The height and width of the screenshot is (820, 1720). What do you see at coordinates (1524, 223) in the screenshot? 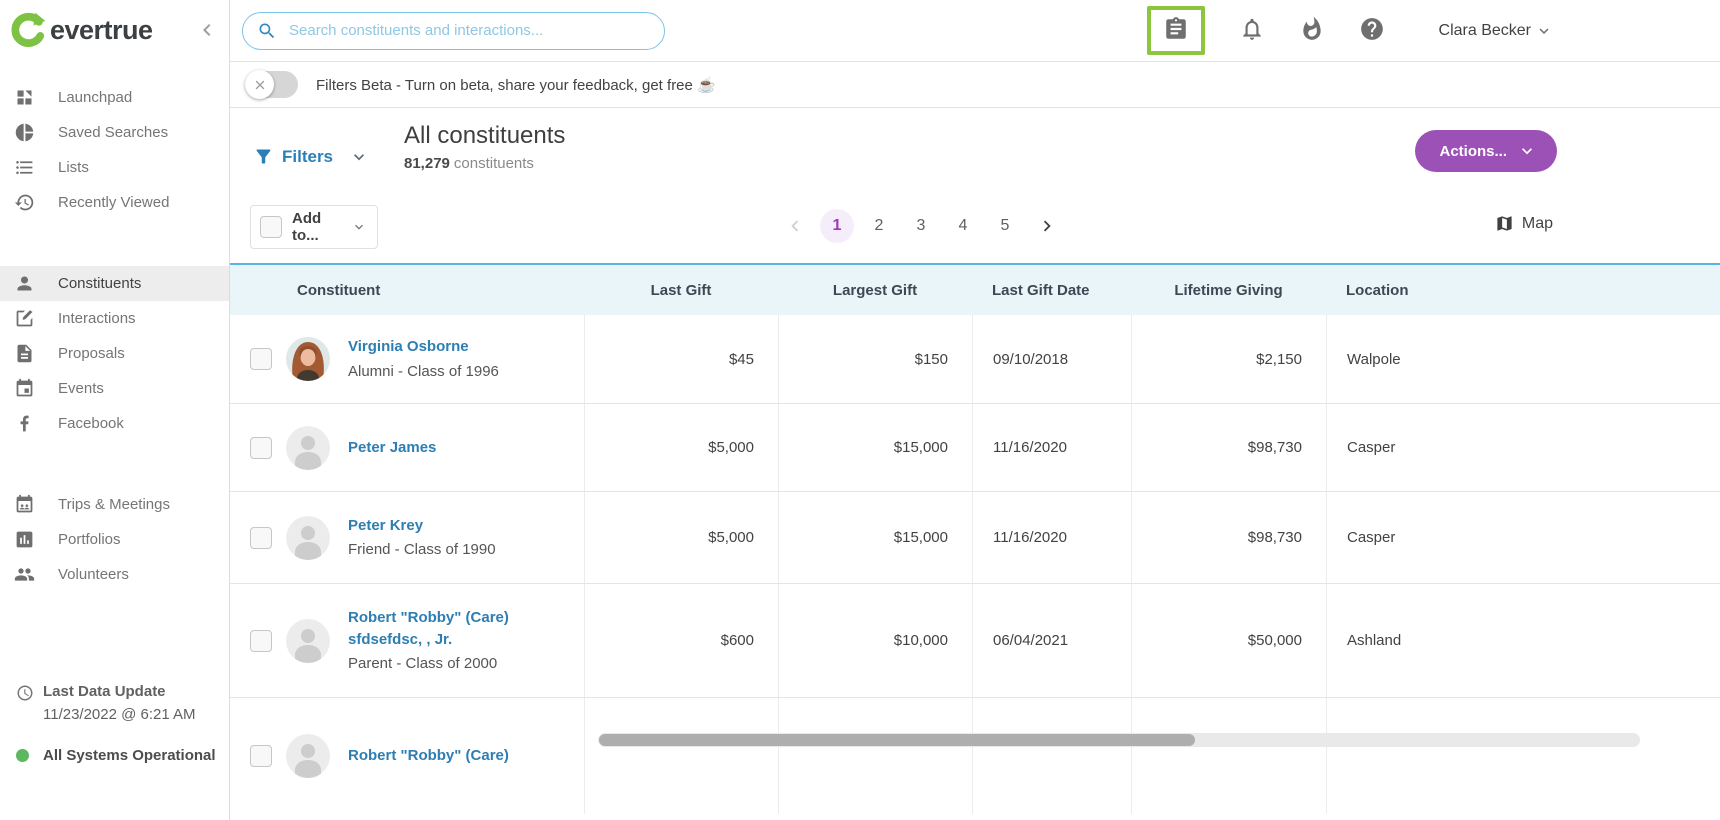
I see `map-button: Map` at bounding box center [1524, 223].